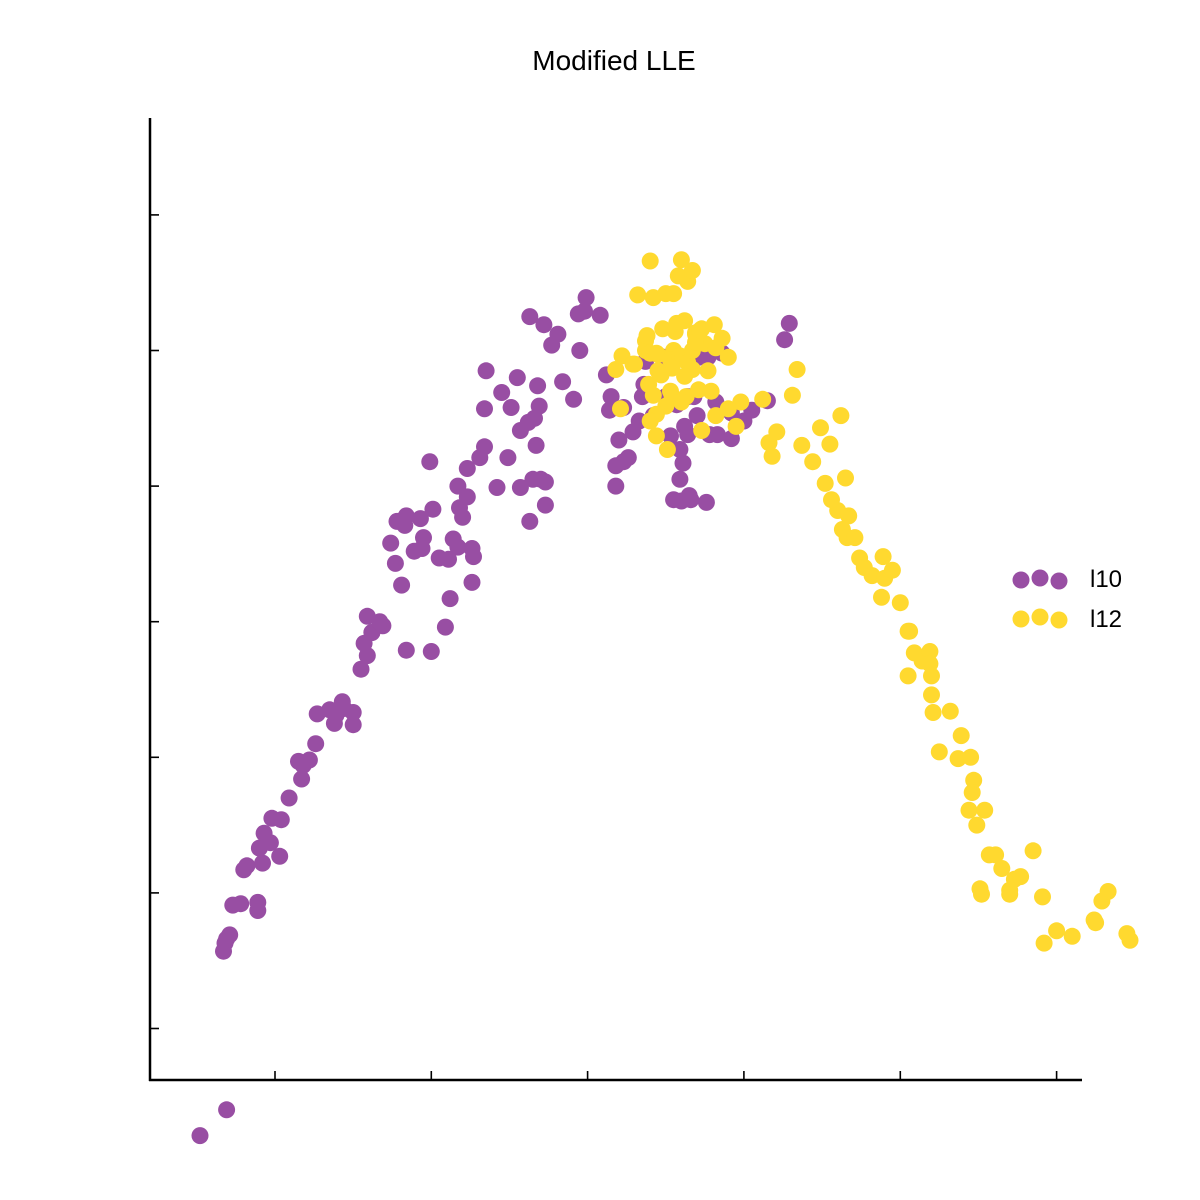  What do you see at coordinates (1040, 578) in the screenshot?
I see `legend-marker-l10` at bounding box center [1040, 578].